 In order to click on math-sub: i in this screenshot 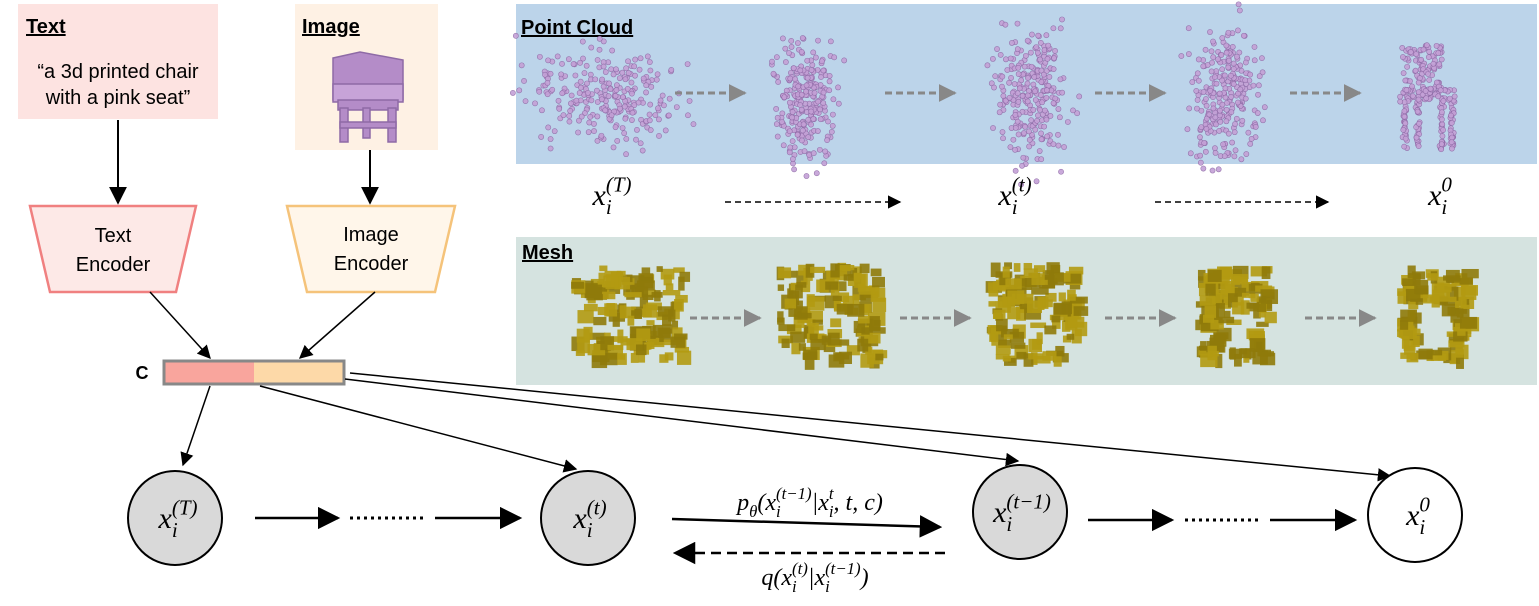, I will do `click(175, 530)`.